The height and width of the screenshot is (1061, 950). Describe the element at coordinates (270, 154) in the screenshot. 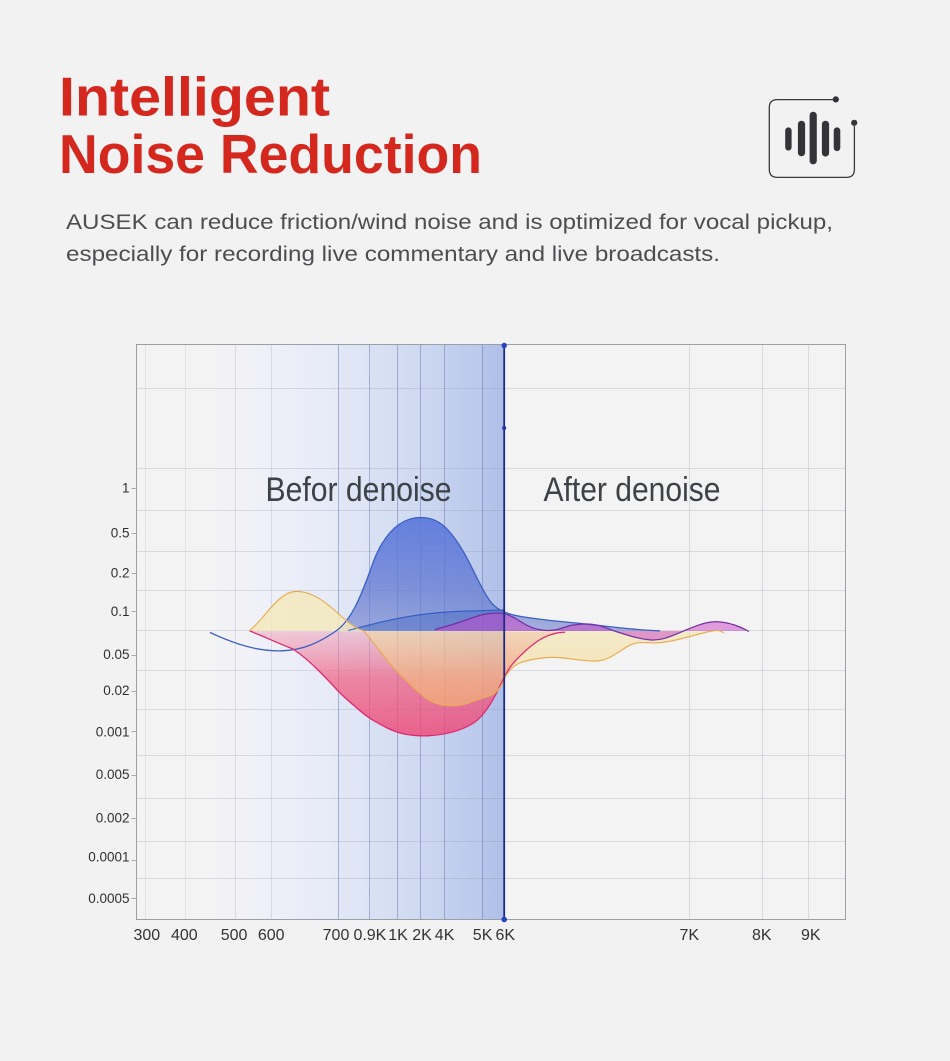

I see `svg-text: Noise Reduction` at that location.